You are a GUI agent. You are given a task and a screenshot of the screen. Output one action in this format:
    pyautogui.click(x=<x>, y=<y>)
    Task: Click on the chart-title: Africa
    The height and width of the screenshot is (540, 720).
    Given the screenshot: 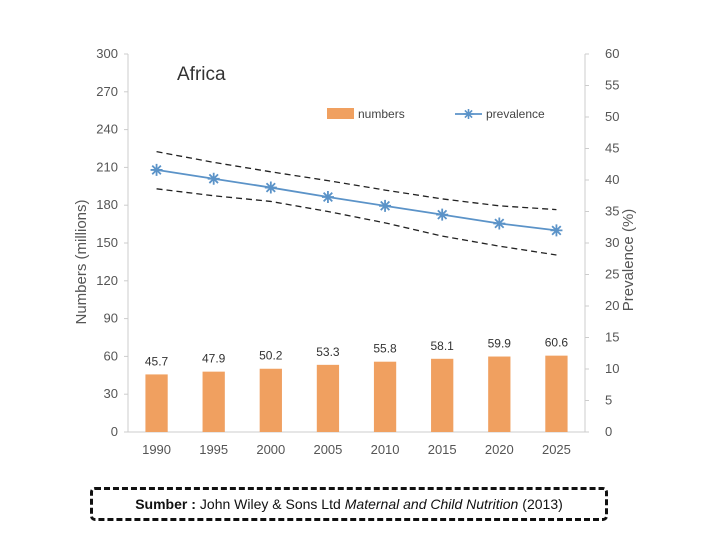 What is the action you would take?
    pyautogui.click(x=201, y=74)
    